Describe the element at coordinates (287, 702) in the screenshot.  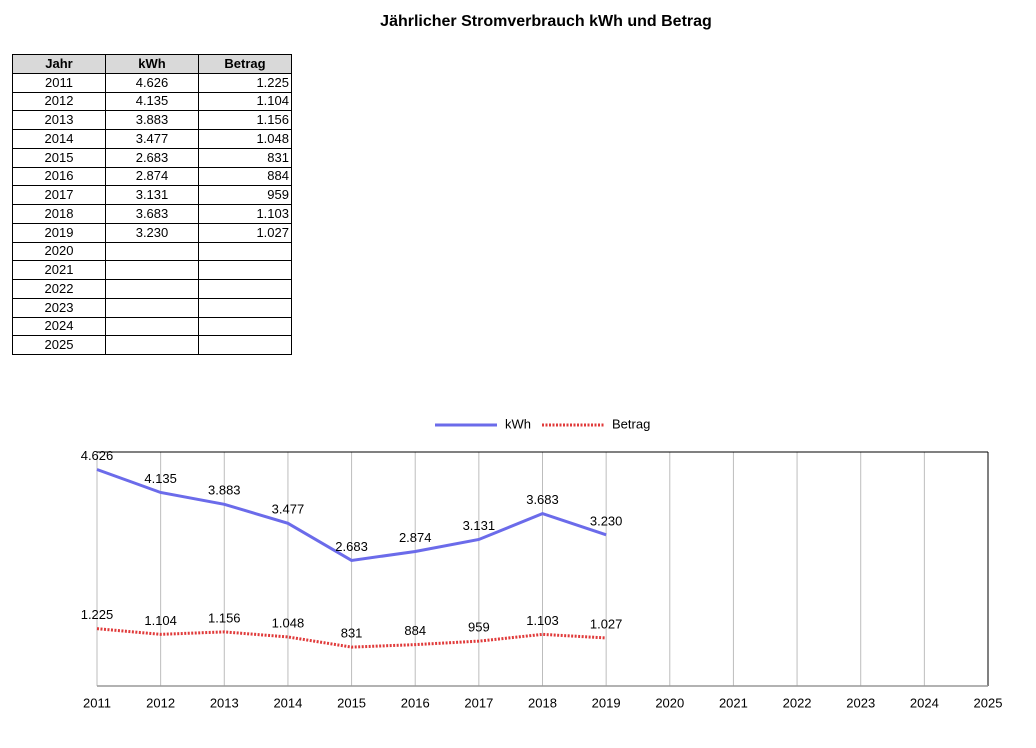
I see `x-tick-label: 2014` at that location.